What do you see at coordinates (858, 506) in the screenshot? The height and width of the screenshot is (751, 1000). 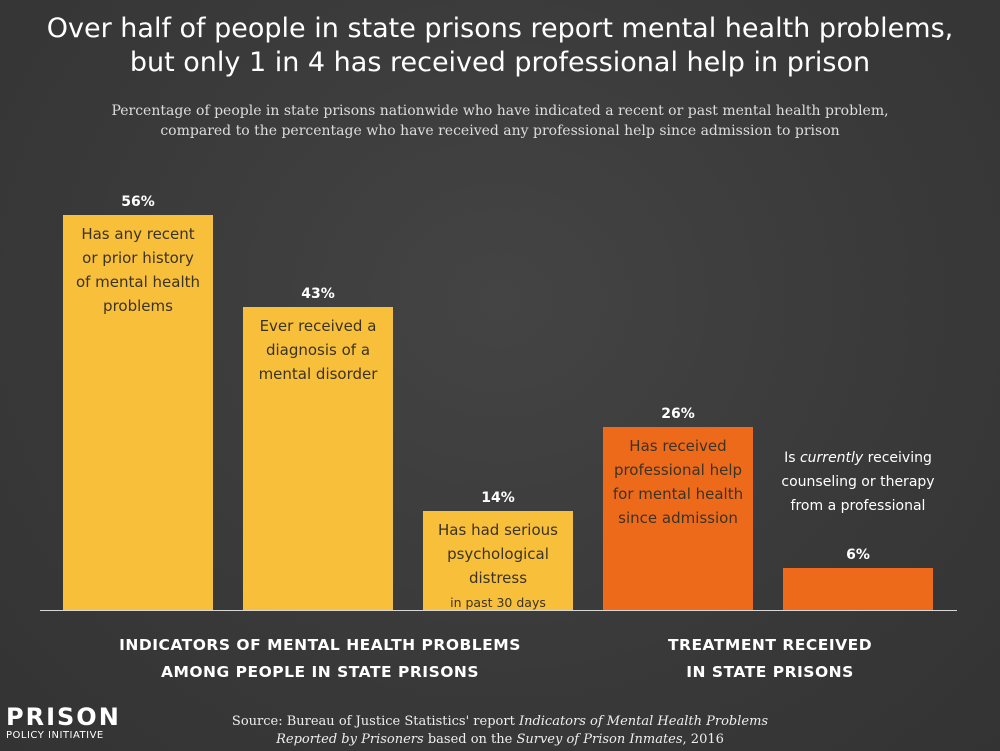 I see `bar-5-label-line-3: from a professional` at bounding box center [858, 506].